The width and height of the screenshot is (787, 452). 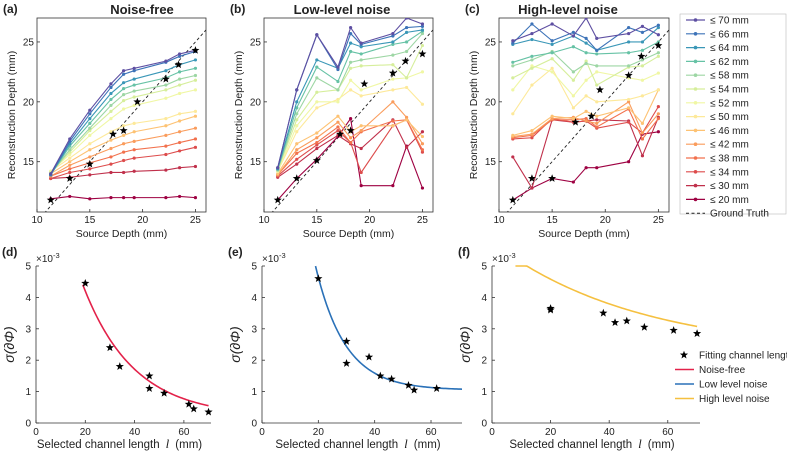 I want to click on series-64mm, so click(x=123, y=117).